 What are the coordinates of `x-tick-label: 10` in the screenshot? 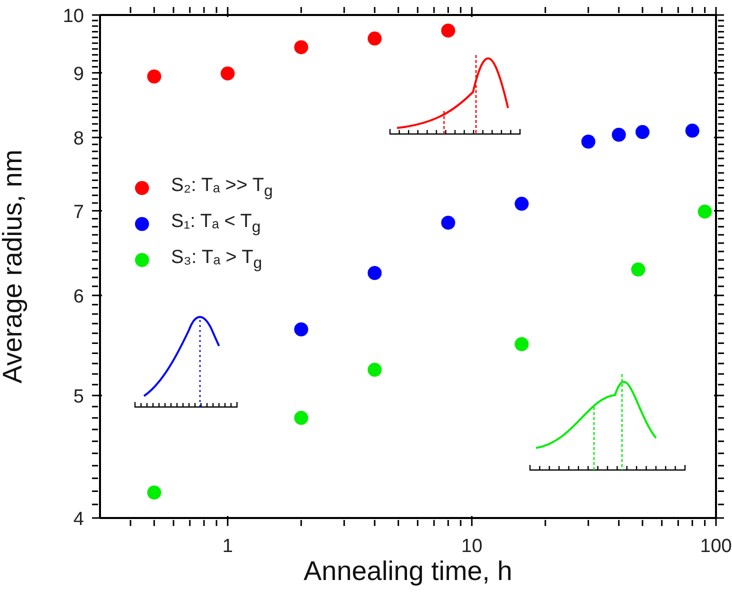 It's located at (471, 546).